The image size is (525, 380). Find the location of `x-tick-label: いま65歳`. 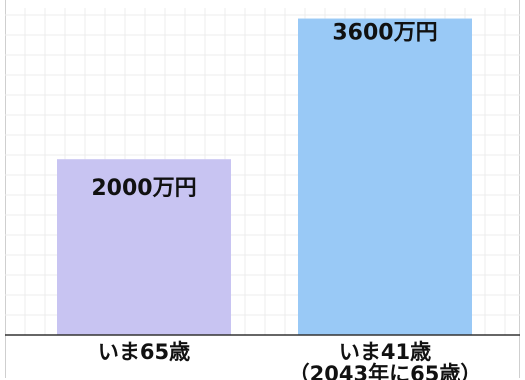

x-tick-label: いま65歳 is located at coordinates (144, 352).